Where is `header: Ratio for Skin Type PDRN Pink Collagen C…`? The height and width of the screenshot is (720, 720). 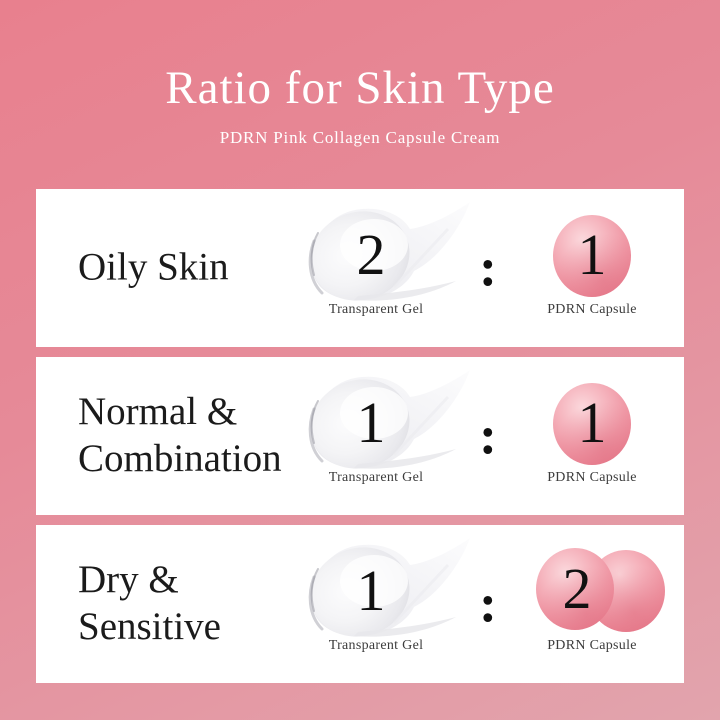 header: Ratio for Skin Type PDRN Pink Collagen C… is located at coordinates (360, 105).